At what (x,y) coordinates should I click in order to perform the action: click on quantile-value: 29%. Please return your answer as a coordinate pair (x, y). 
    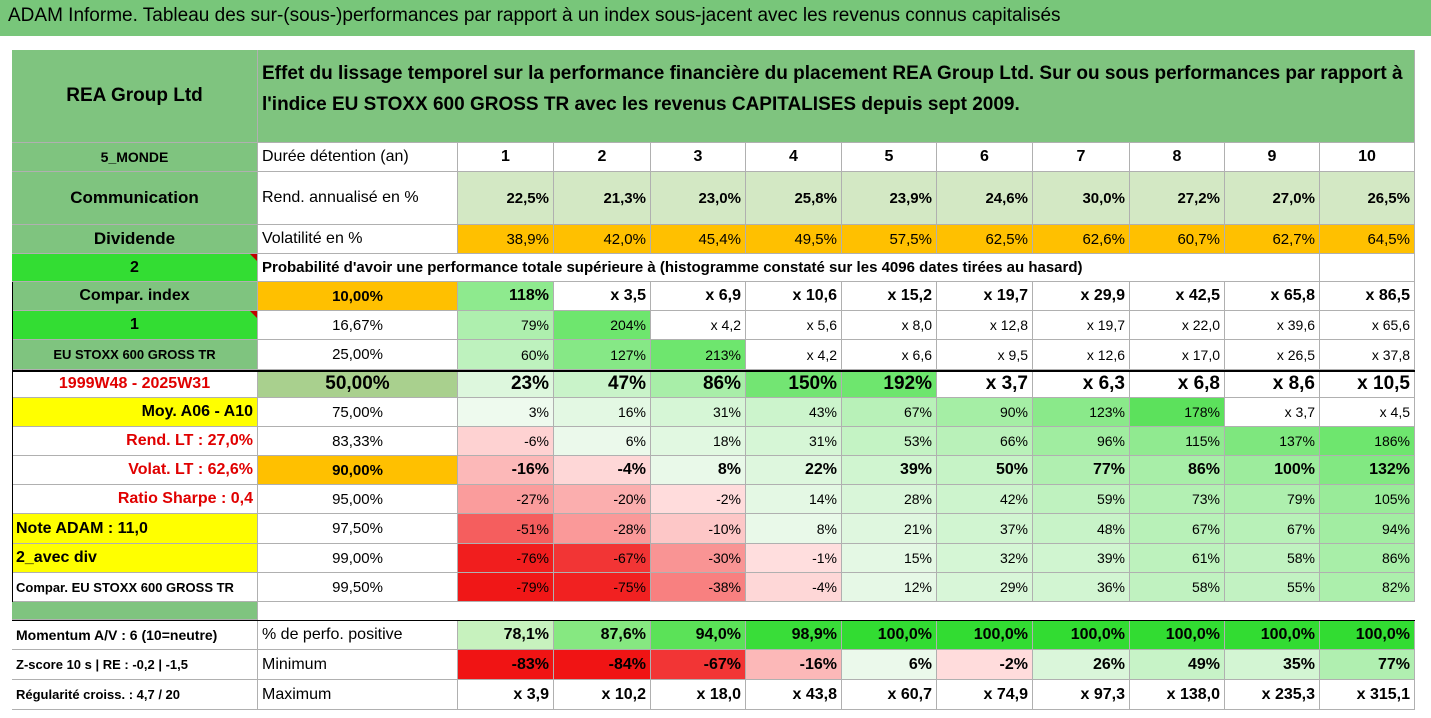
    Looking at the image, I should click on (985, 587).